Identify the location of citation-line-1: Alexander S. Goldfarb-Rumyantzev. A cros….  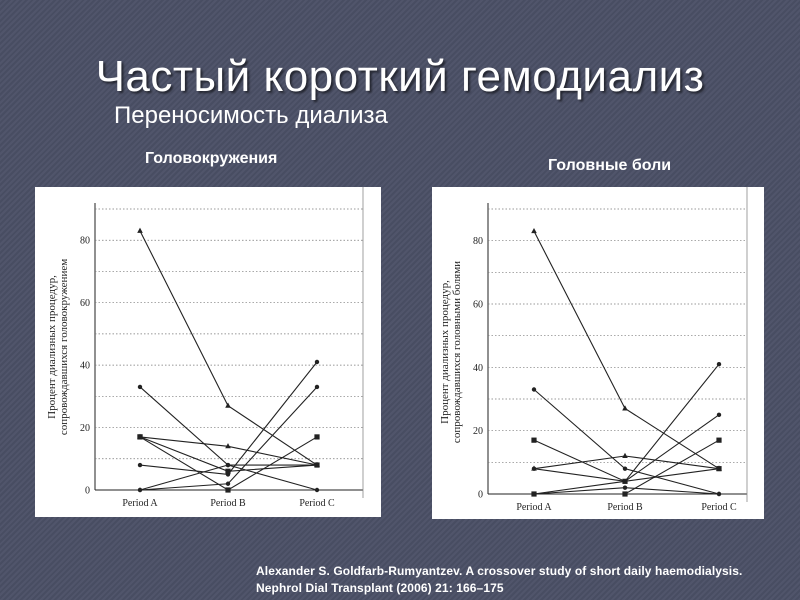
(499, 571).